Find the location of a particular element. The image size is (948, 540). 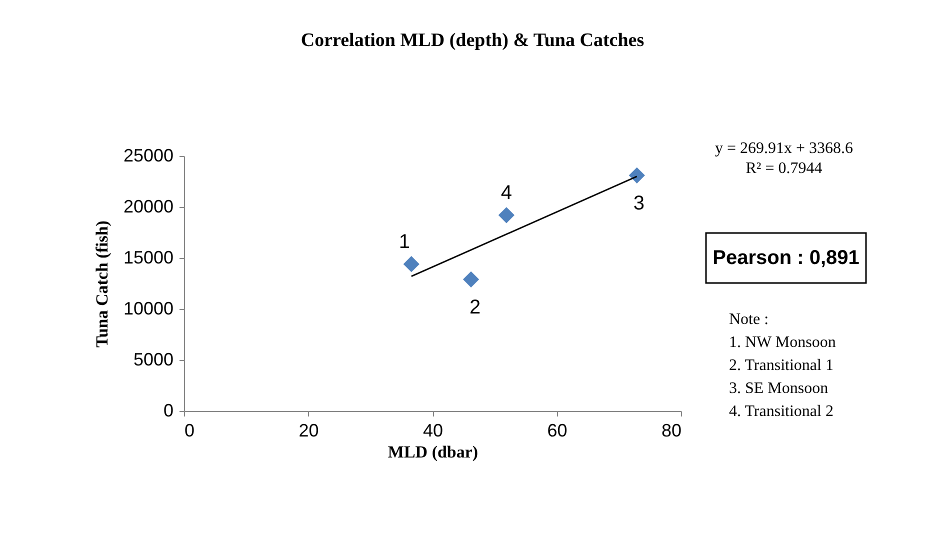

x-tick-label: 60 is located at coordinates (557, 430).